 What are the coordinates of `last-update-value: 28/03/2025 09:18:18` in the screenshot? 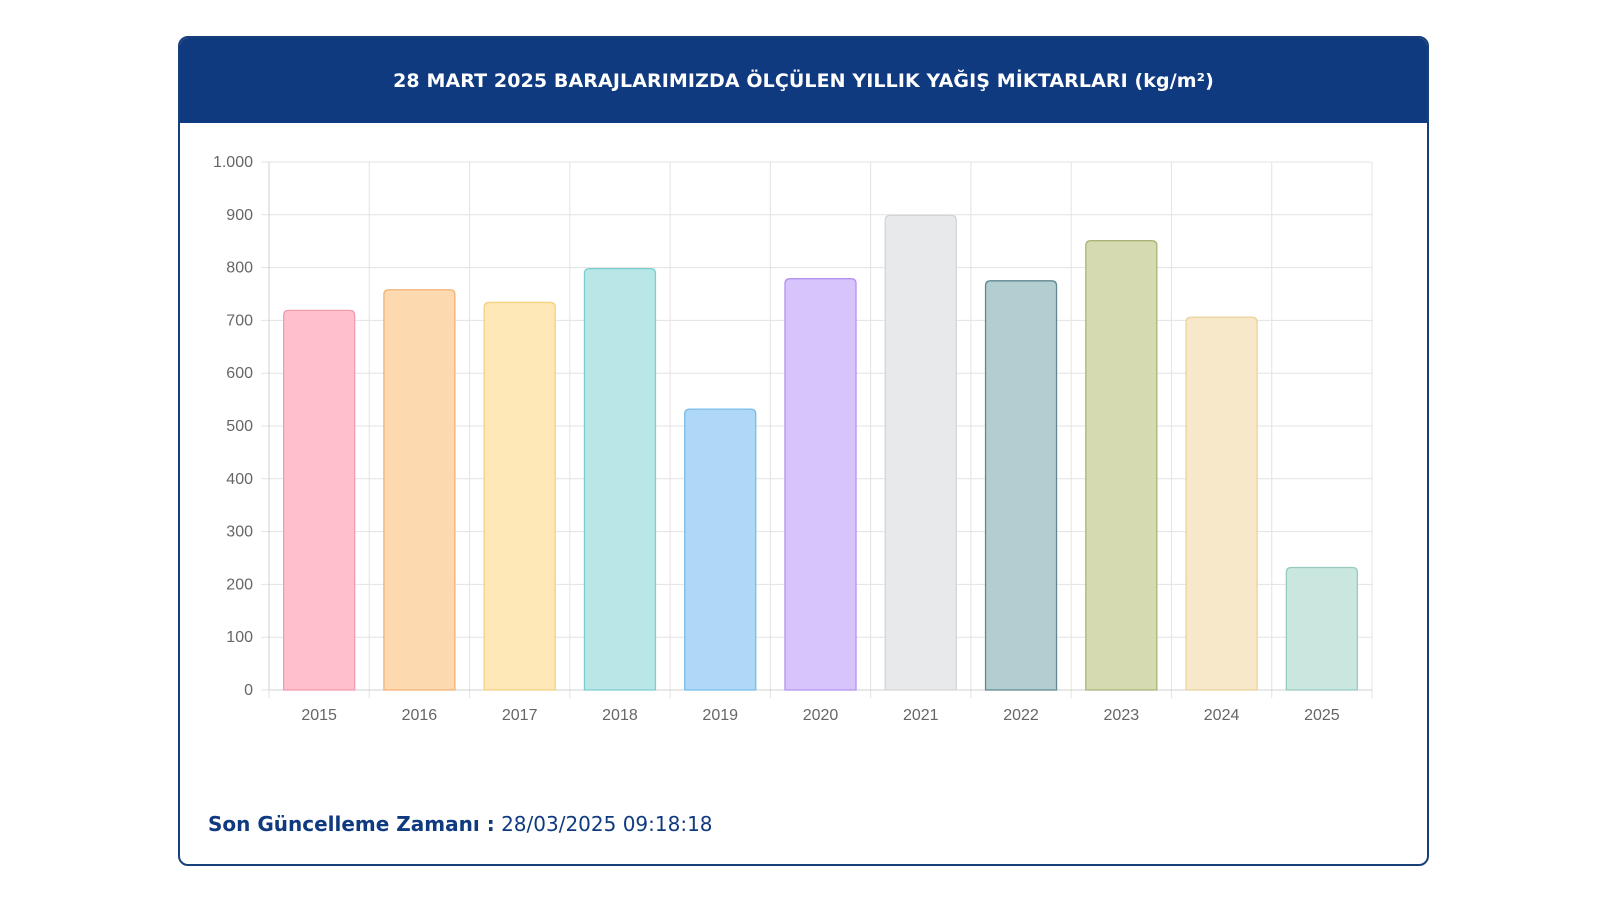 It's located at (607, 824).